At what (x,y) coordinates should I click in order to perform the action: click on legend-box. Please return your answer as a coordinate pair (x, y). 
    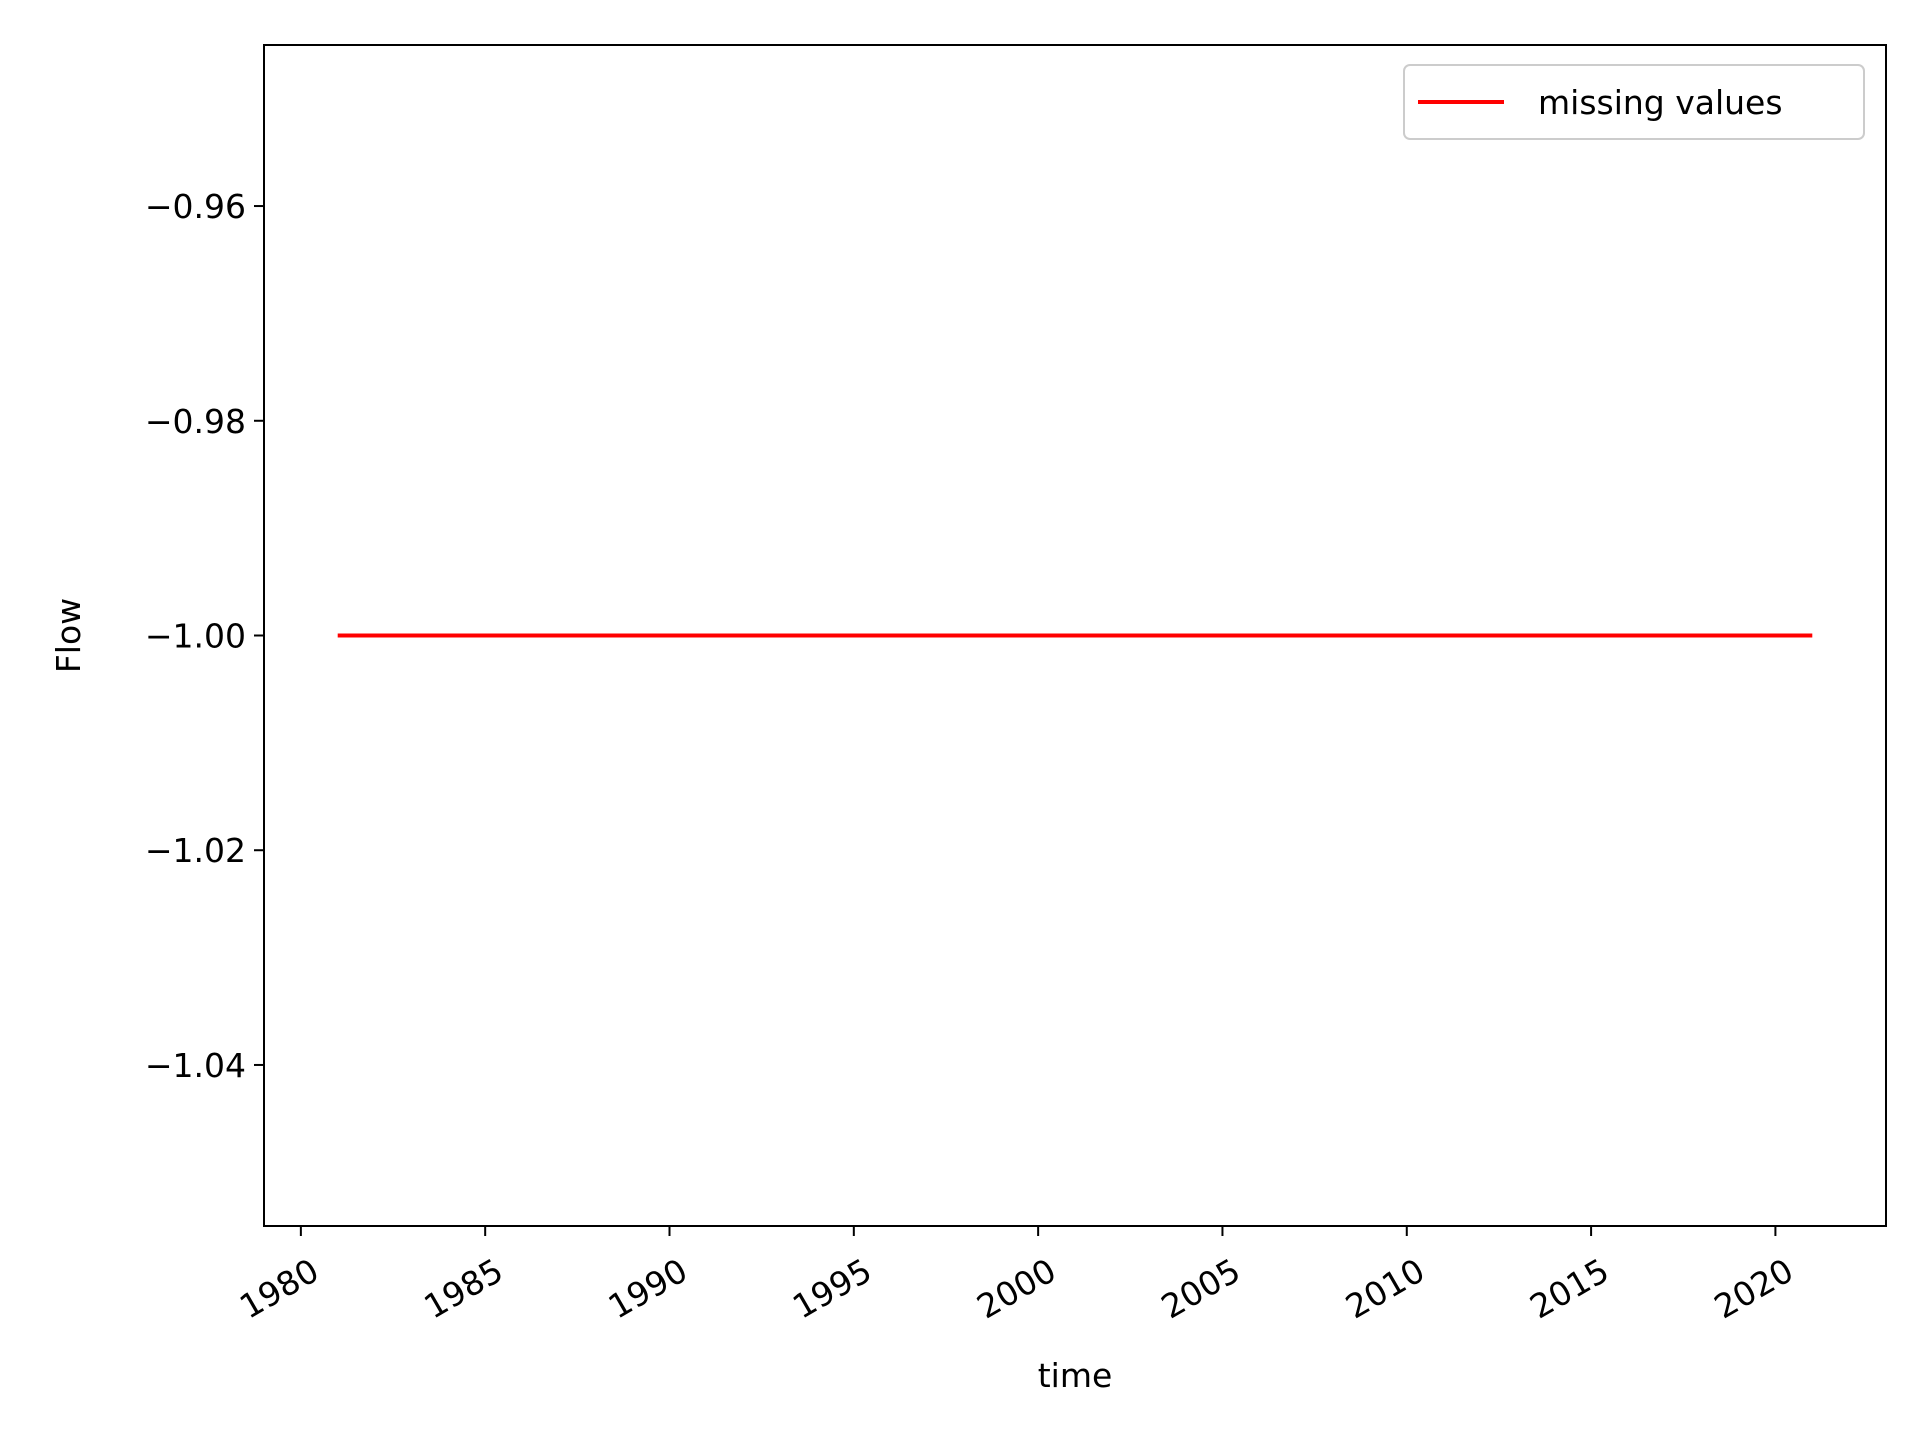
    Looking at the image, I should click on (1634, 102).